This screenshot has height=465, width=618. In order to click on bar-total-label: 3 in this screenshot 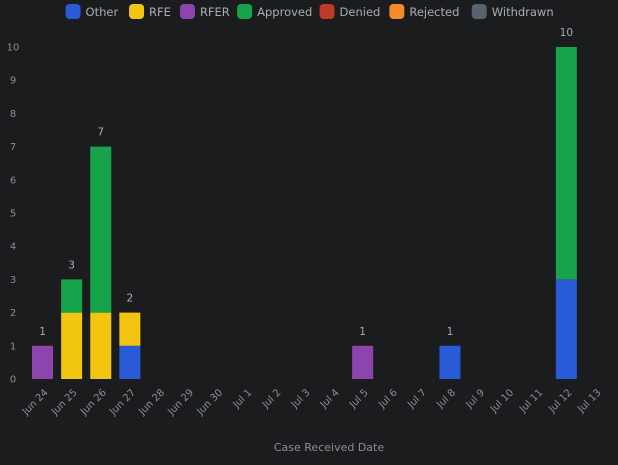, I will do `click(71, 265)`.